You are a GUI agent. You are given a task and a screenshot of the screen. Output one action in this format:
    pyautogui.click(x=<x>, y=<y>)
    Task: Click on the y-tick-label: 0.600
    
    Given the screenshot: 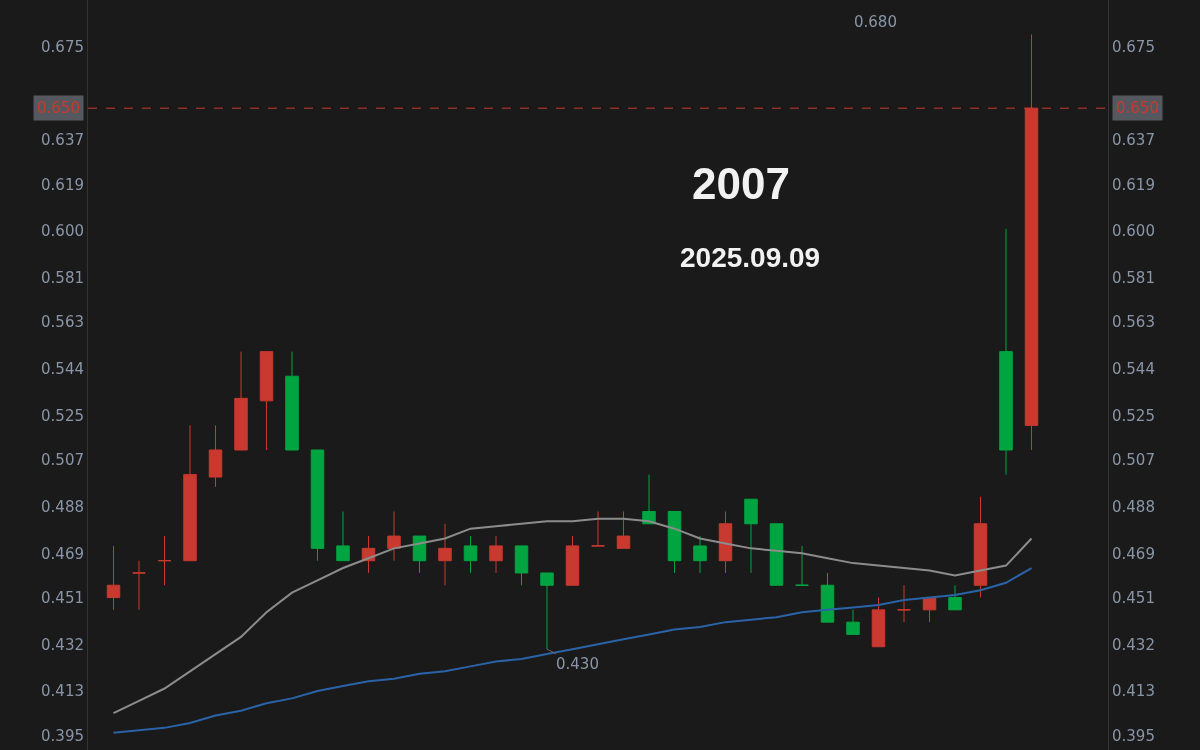 What is the action you would take?
    pyautogui.click(x=62, y=231)
    